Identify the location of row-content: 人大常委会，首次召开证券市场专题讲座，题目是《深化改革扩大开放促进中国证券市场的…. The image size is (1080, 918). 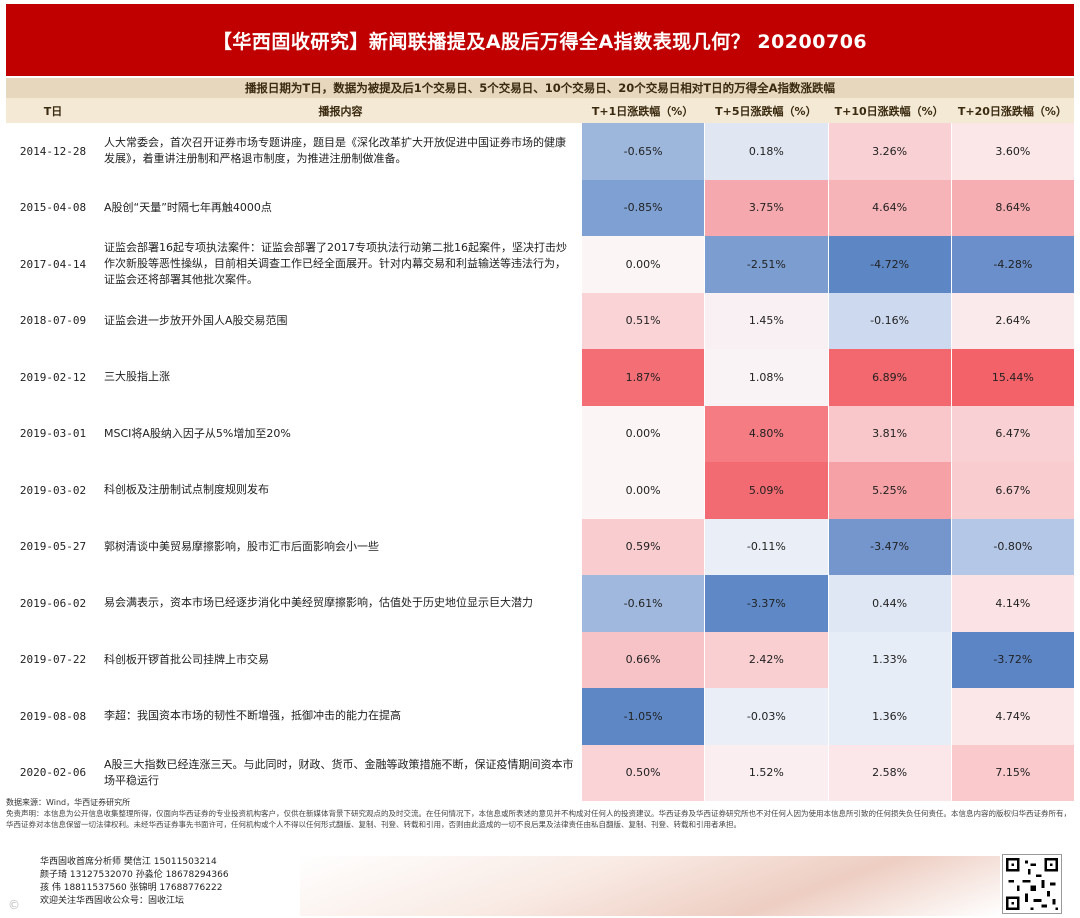
(335, 151).